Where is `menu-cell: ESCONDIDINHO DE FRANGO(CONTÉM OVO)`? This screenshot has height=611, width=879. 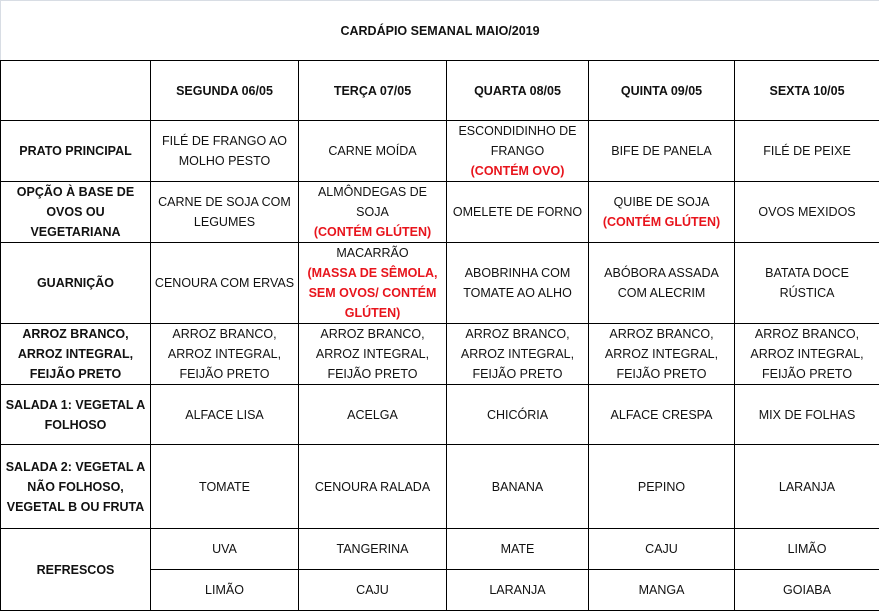 menu-cell: ESCONDIDINHO DE FRANGO(CONTÉM OVO) is located at coordinates (518, 151).